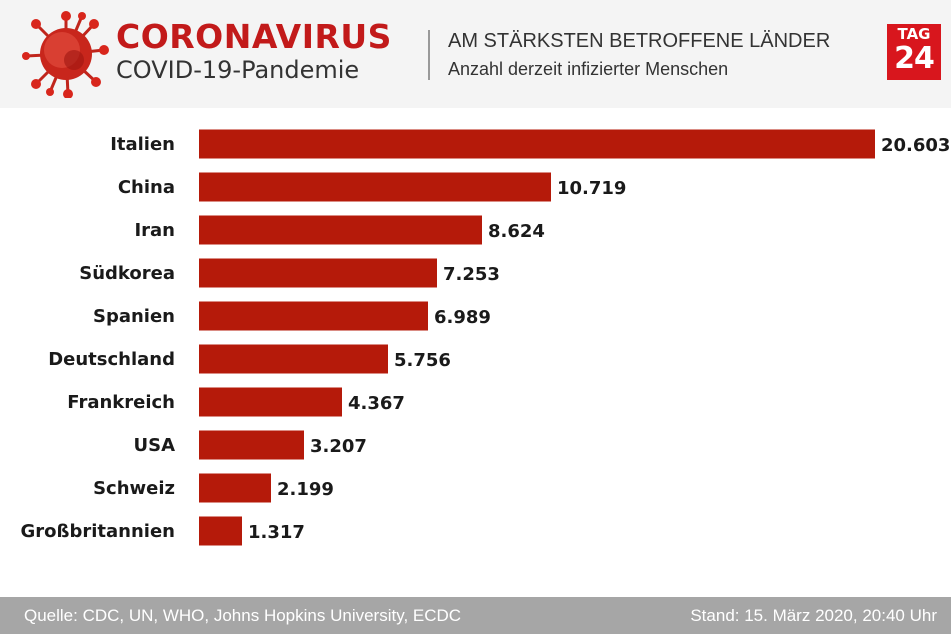 Image resolution: width=951 pixels, height=634 pixels. I want to click on value-label: 6.989, so click(462, 317).